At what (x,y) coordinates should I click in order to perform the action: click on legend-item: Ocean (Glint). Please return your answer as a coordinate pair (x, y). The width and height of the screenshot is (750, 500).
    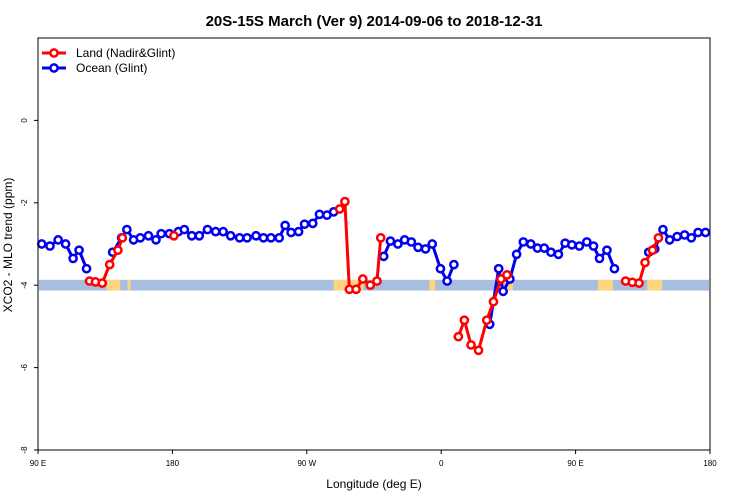
    Looking at the image, I should click on (94, 68).